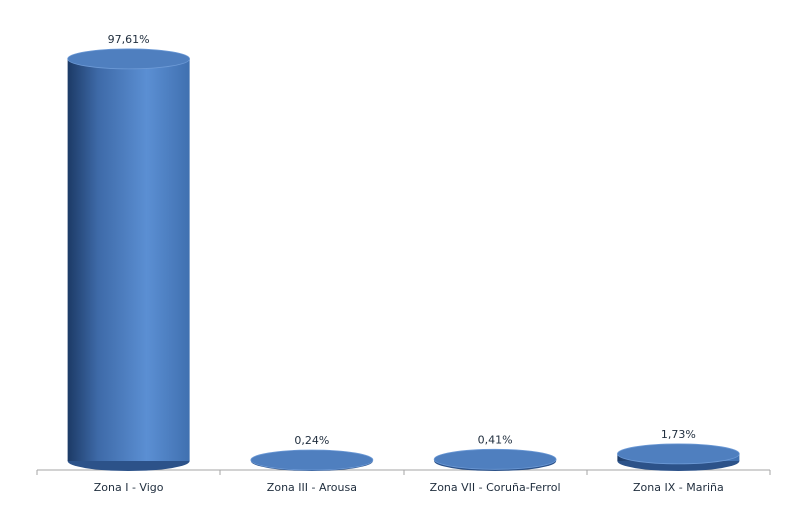  What do you see at coordinates (311, 440) in the screenshot?
I see `value-label: 0,24%` at bounding box center [311, 440].